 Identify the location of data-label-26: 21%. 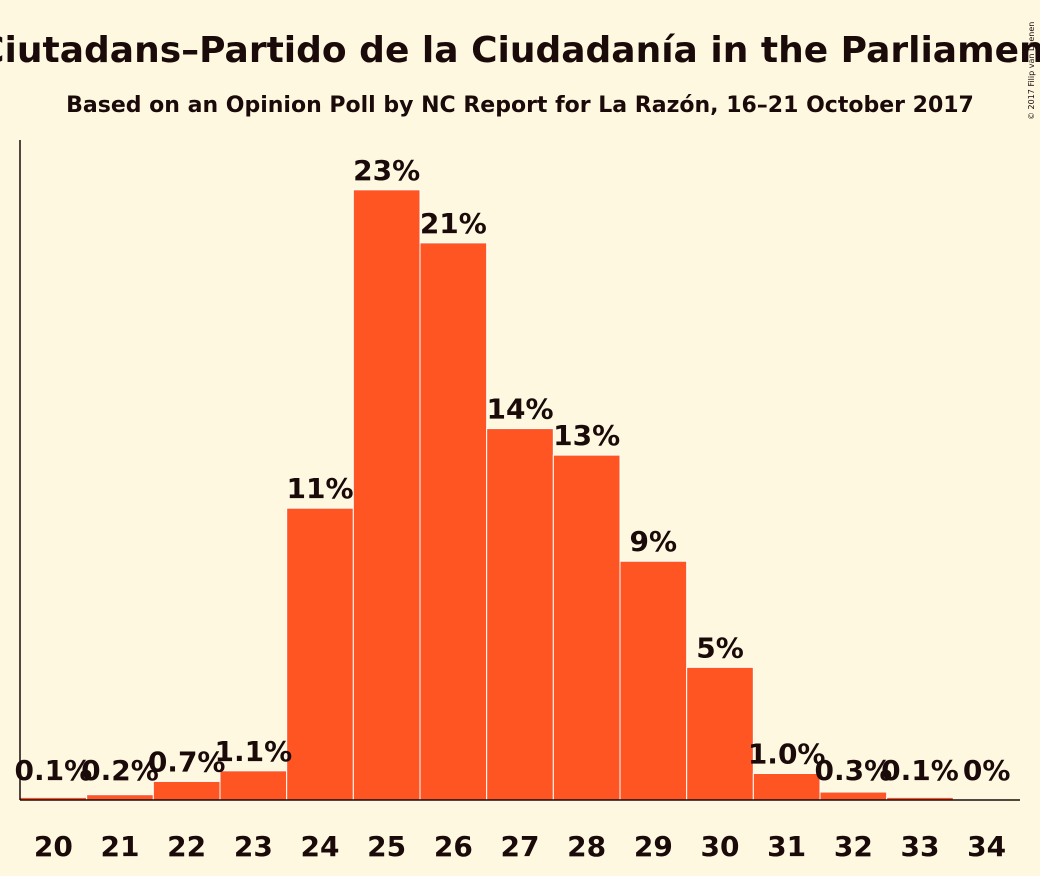
(453, 223).